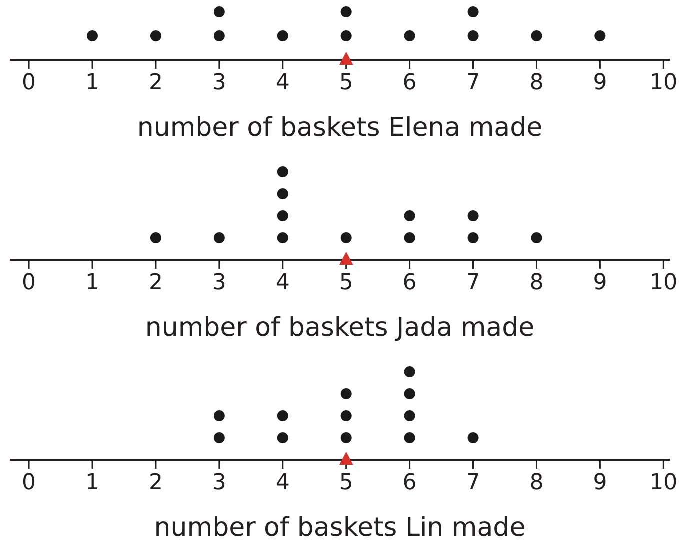 This screenshot has width=679, height=557. What do you see at coordinates (340, 128) in the screenshot?
I see `x-axis-title: number of baskets Elena made` at bounding box center [340, 128].